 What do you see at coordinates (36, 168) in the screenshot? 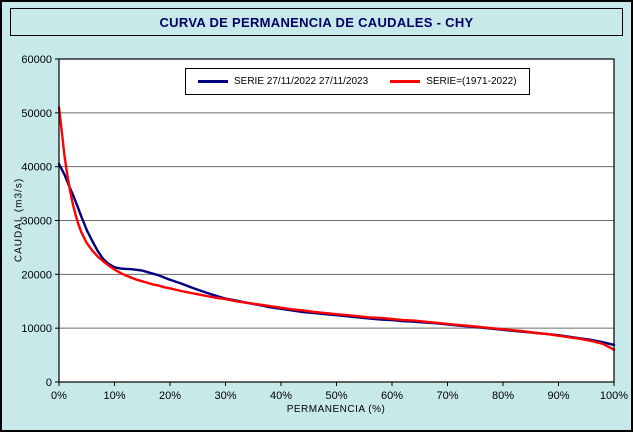
I see `y-tick-label: 40000` at bounding box center [36, 168].